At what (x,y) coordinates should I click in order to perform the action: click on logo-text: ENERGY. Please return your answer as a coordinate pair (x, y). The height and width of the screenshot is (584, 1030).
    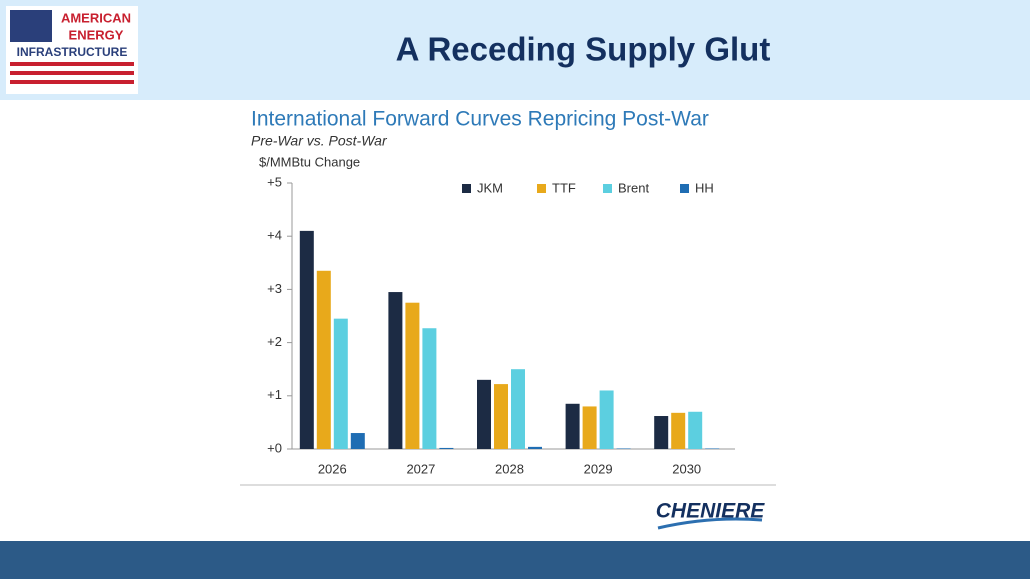
    Looking at the image, I should click on (96, 34).